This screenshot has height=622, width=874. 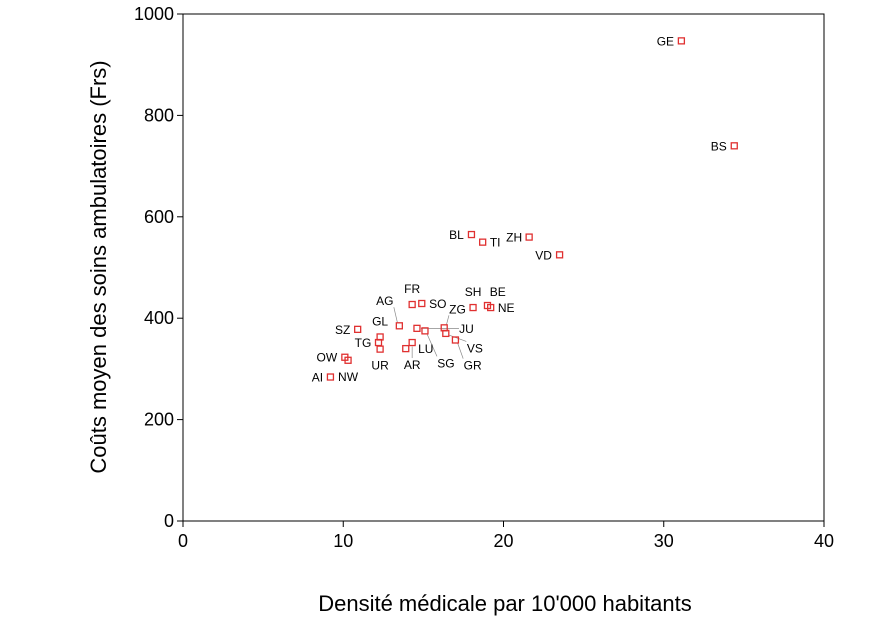 What do you see at coordinates (455, 340) in the screenshot?
I see `data-point-gr` at bounding box center [455, 340].